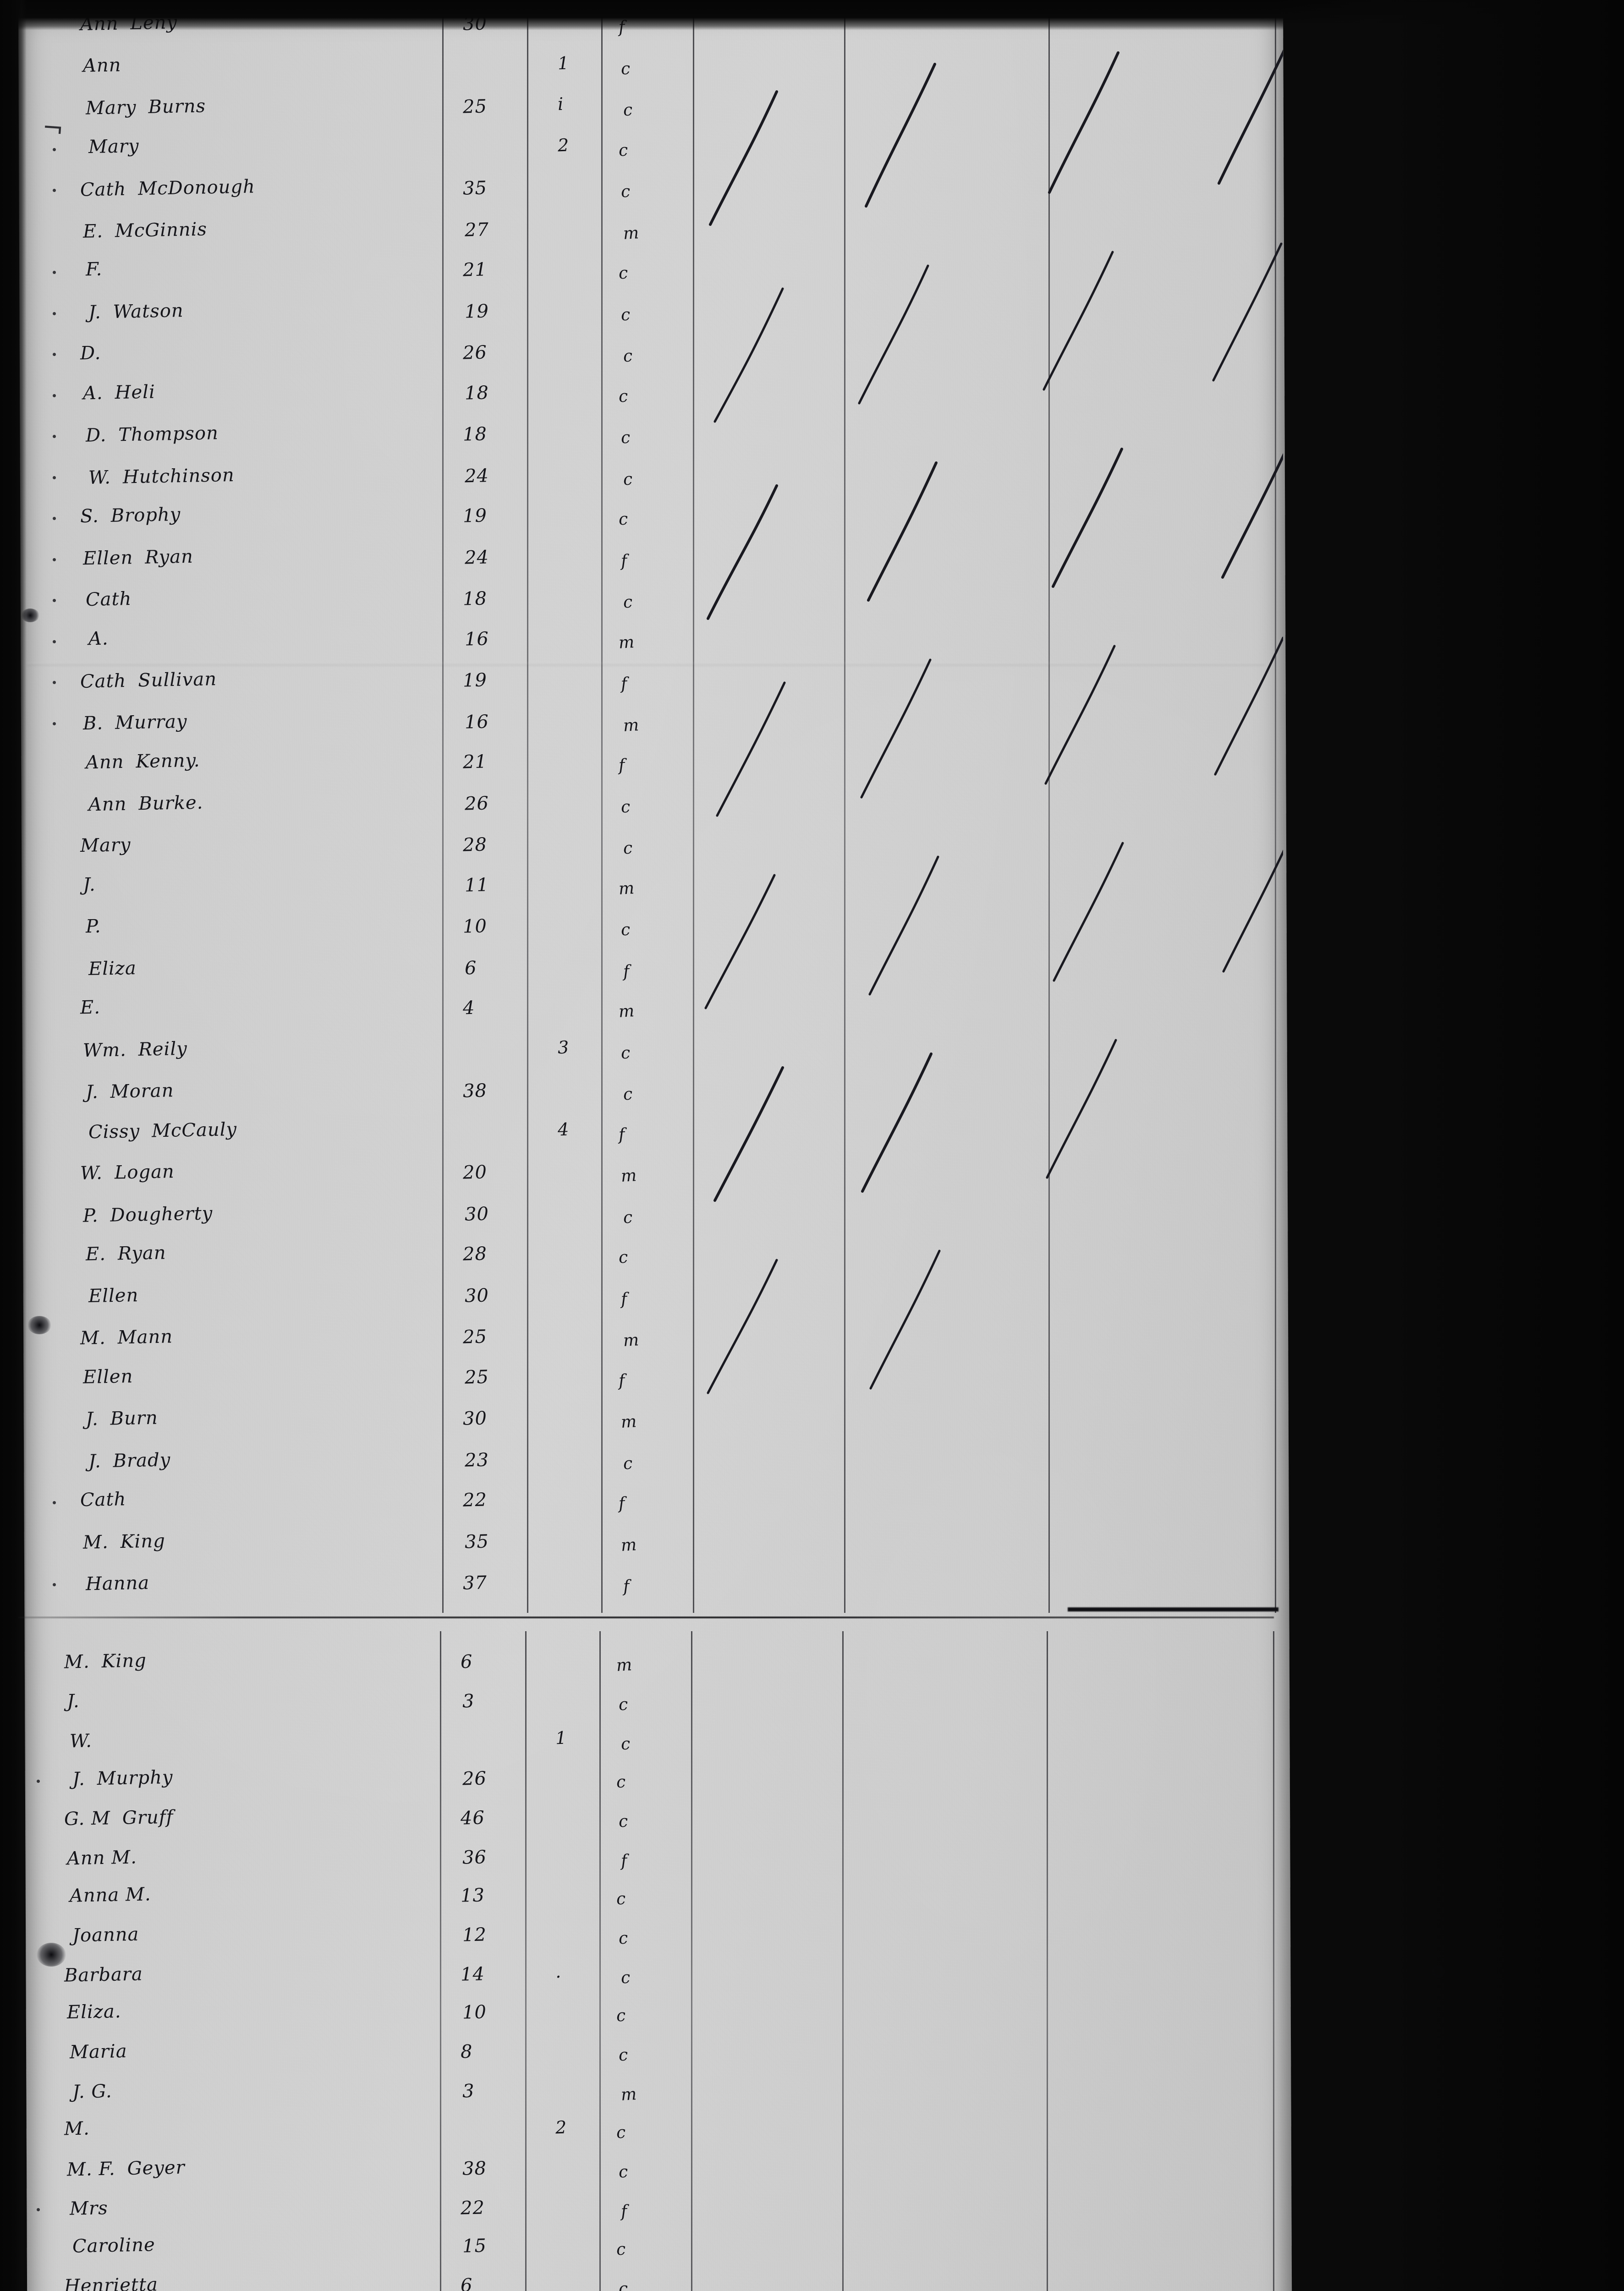 This screenshot has height=2291, width=1624. What do you see at coordinates (108, 1376) in the screenshot?
I see `cell-name: Ellen` at bounding box center [108, 1376].